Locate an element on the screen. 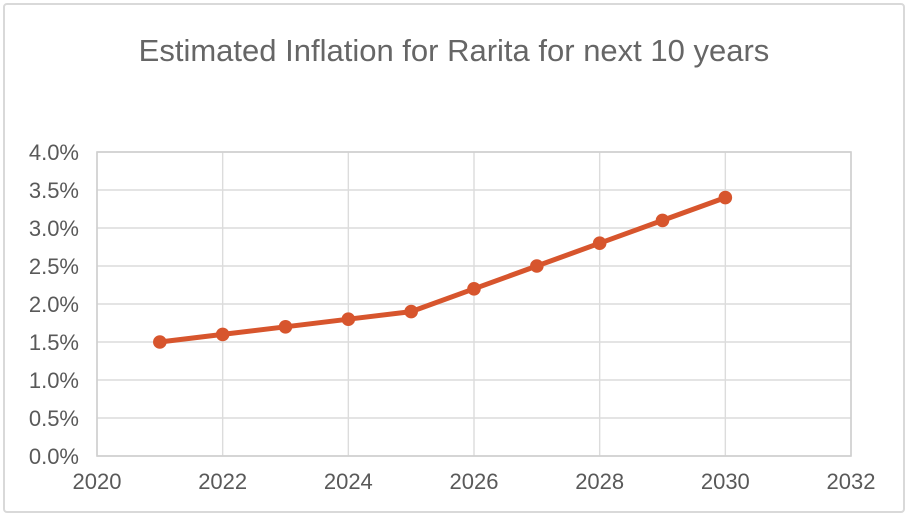  y-axis-tick-label: 2.5% is located at coordinates (54, 266).